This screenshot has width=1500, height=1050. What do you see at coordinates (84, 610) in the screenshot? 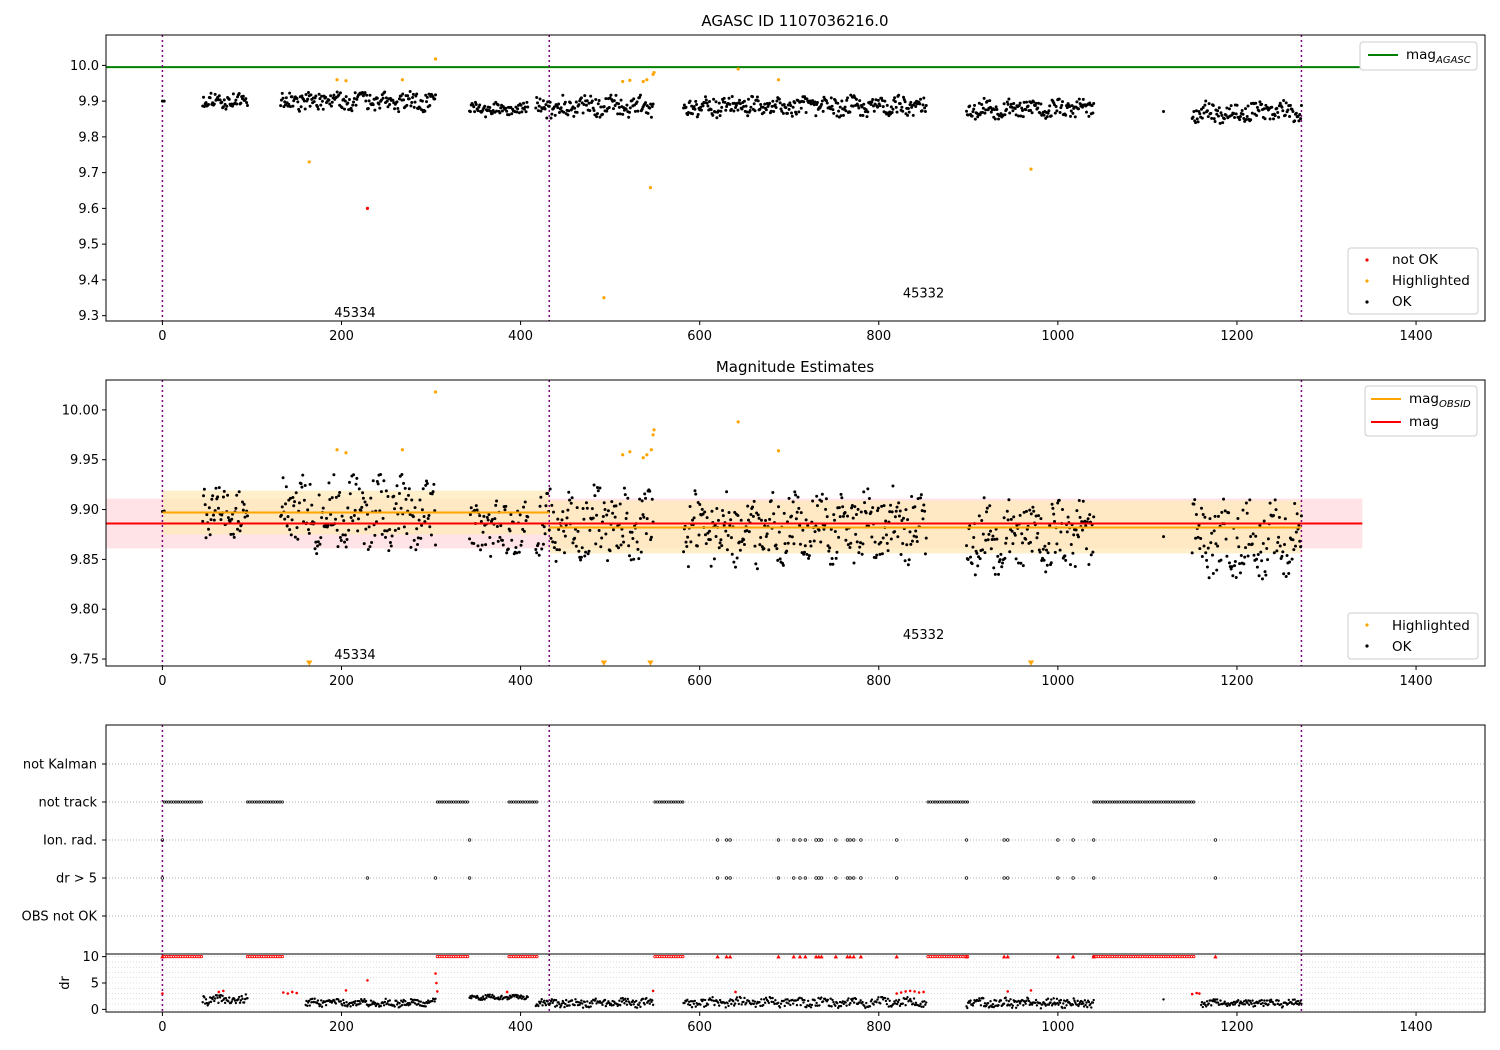
I see `y-tick-label: 9.80` at bounding box center [84, 610].